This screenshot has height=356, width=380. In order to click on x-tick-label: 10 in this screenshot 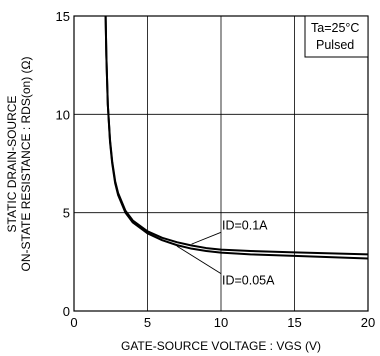, I will do `click(221, 322)`.